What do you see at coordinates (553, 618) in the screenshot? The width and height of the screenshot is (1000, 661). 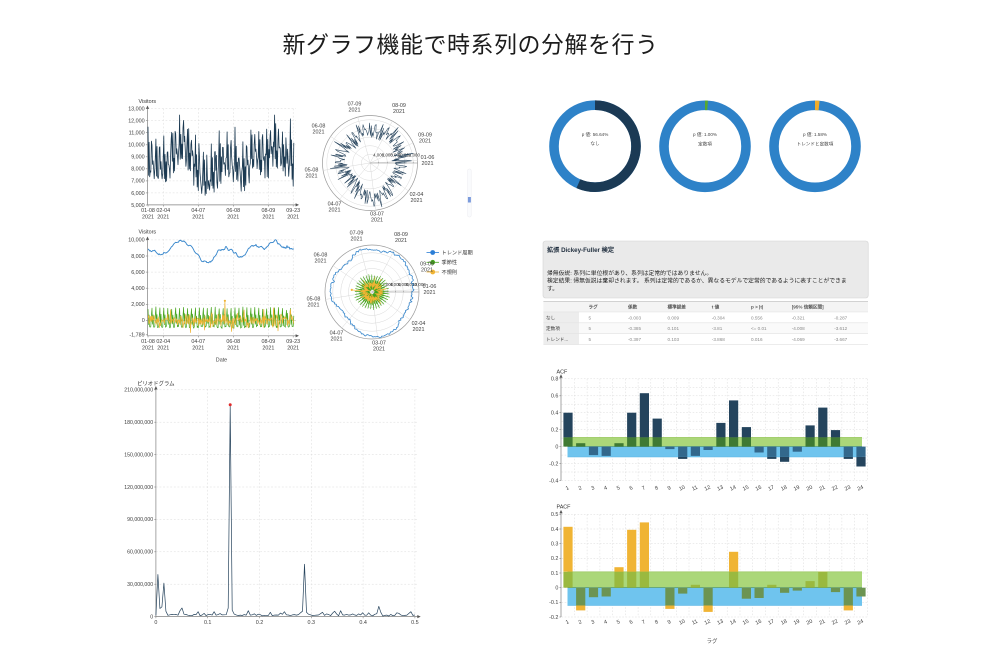 I see `svg-text: -0.2` at bounding box center [553, 618].